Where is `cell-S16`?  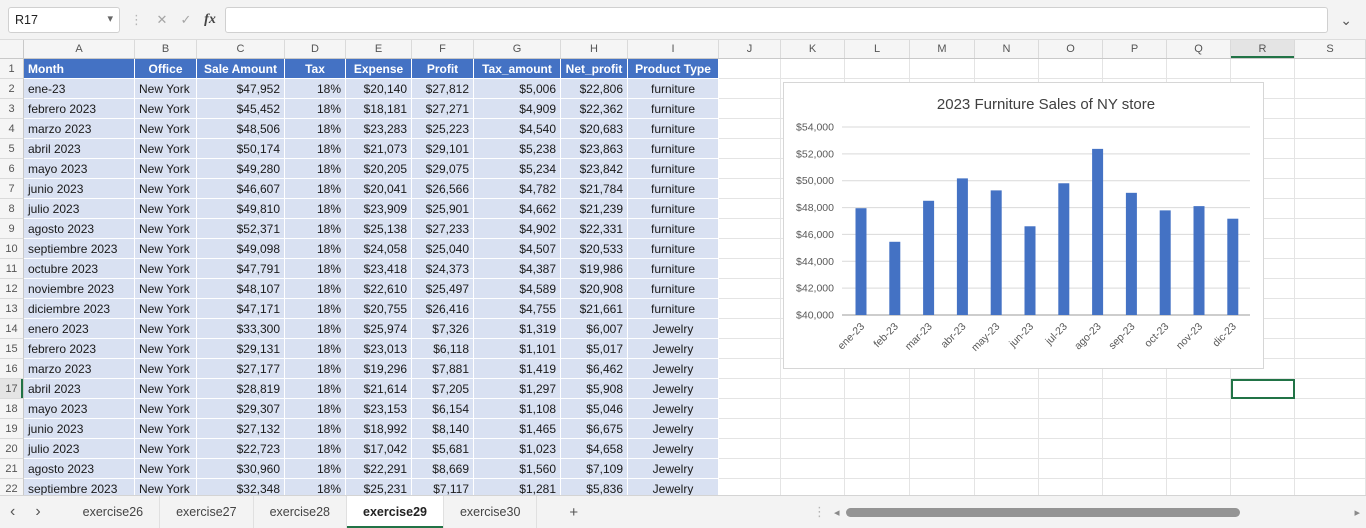
cell-S16 is located at coordinates (1330, 369).